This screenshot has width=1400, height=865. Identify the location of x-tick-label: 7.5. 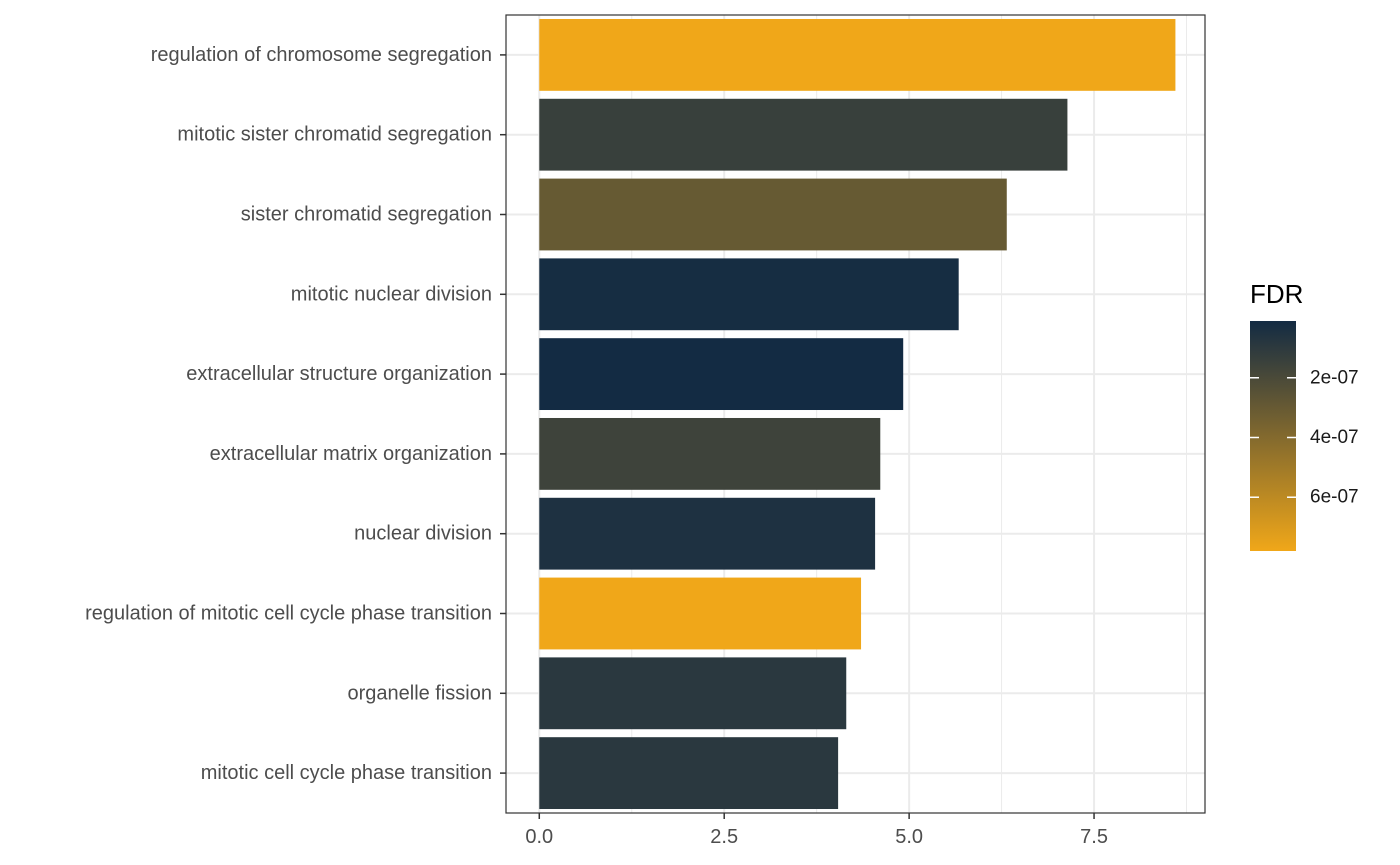
(1094, 837).